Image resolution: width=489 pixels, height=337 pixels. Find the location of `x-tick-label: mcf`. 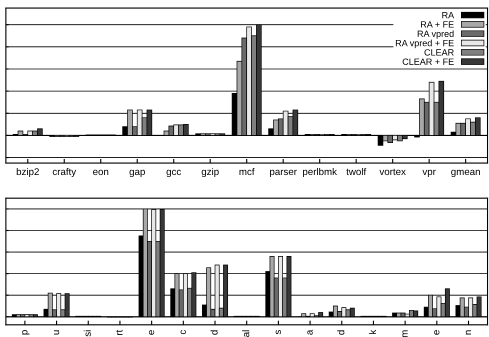

x-tick-label: mcf is located at coordinates (247, 172).